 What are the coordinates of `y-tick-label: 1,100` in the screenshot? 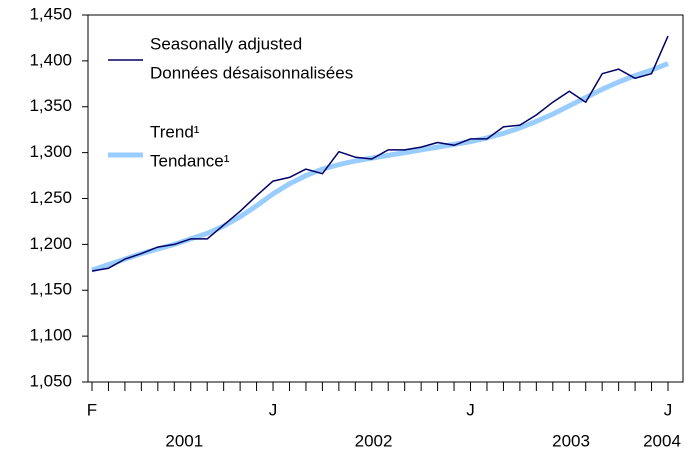 It's located at (50, 335).